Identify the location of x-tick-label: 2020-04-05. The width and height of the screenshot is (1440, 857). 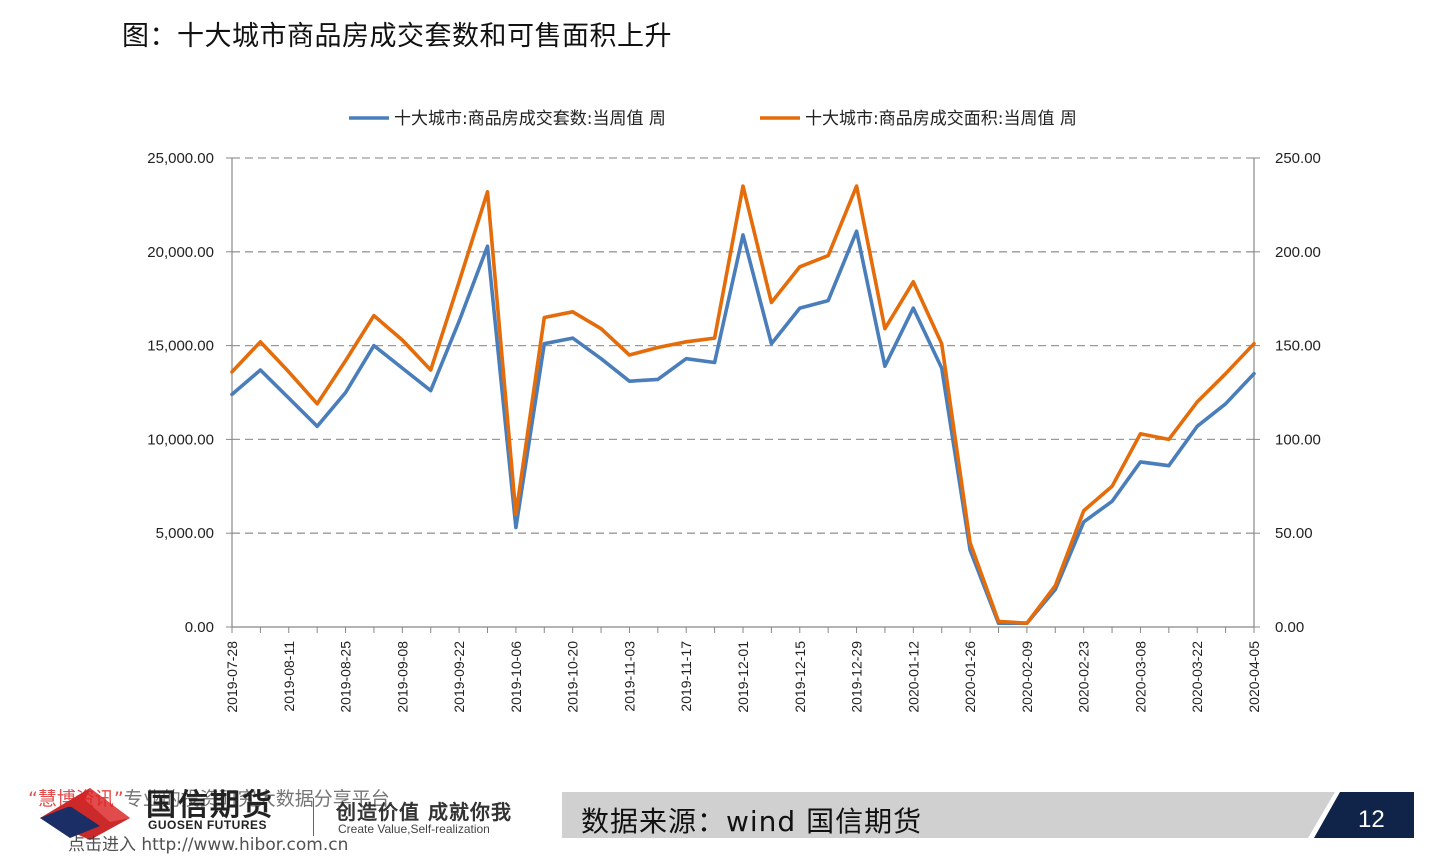
(1254, 677).